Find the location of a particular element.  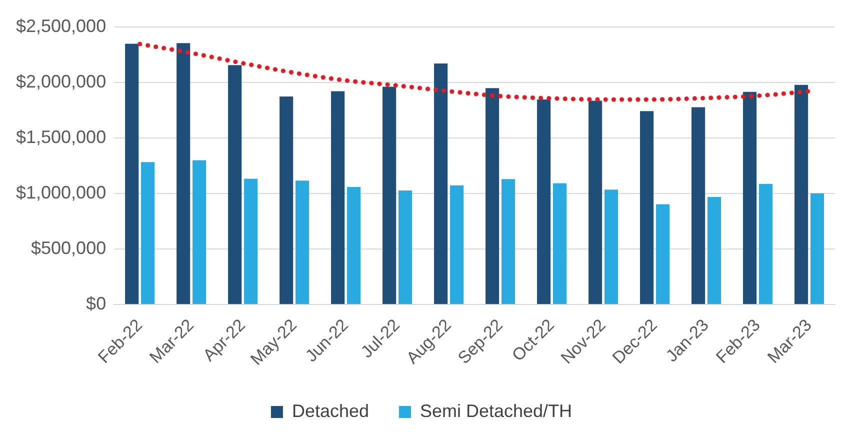

line-series is located at coordinates (475, 72).